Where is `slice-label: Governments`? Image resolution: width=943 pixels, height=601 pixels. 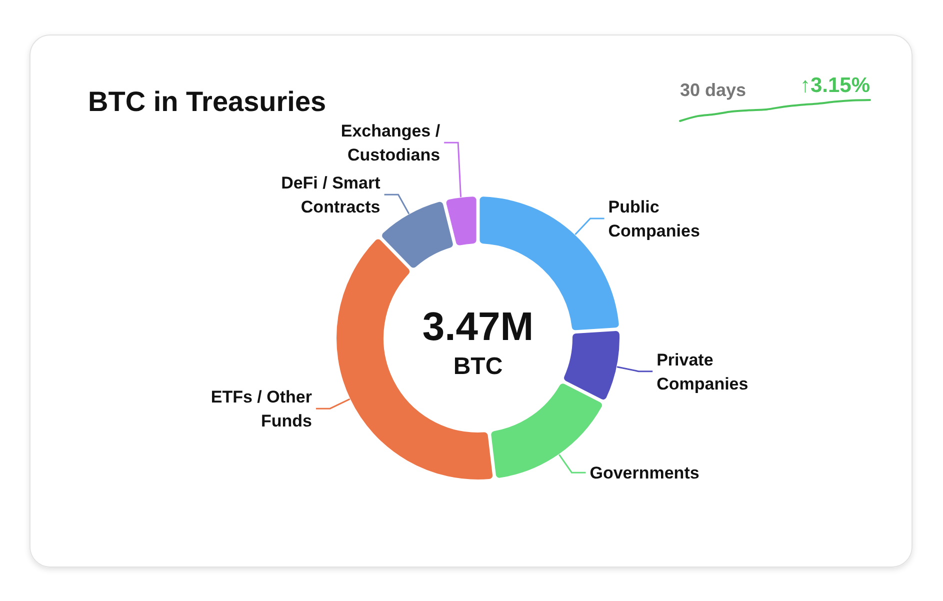 slice-label: Governments is located at coordinates (645, 473).